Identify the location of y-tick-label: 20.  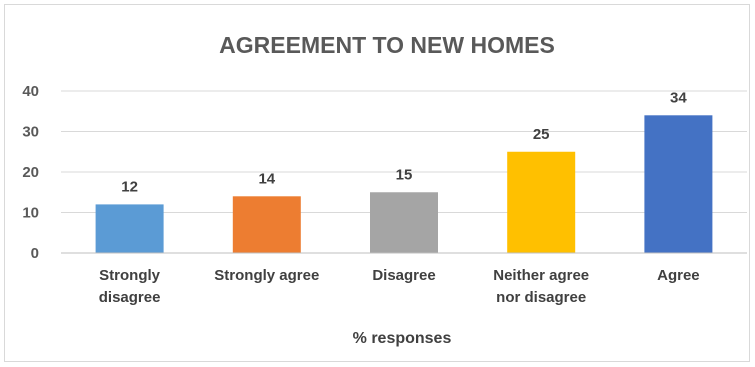
(30, 172).